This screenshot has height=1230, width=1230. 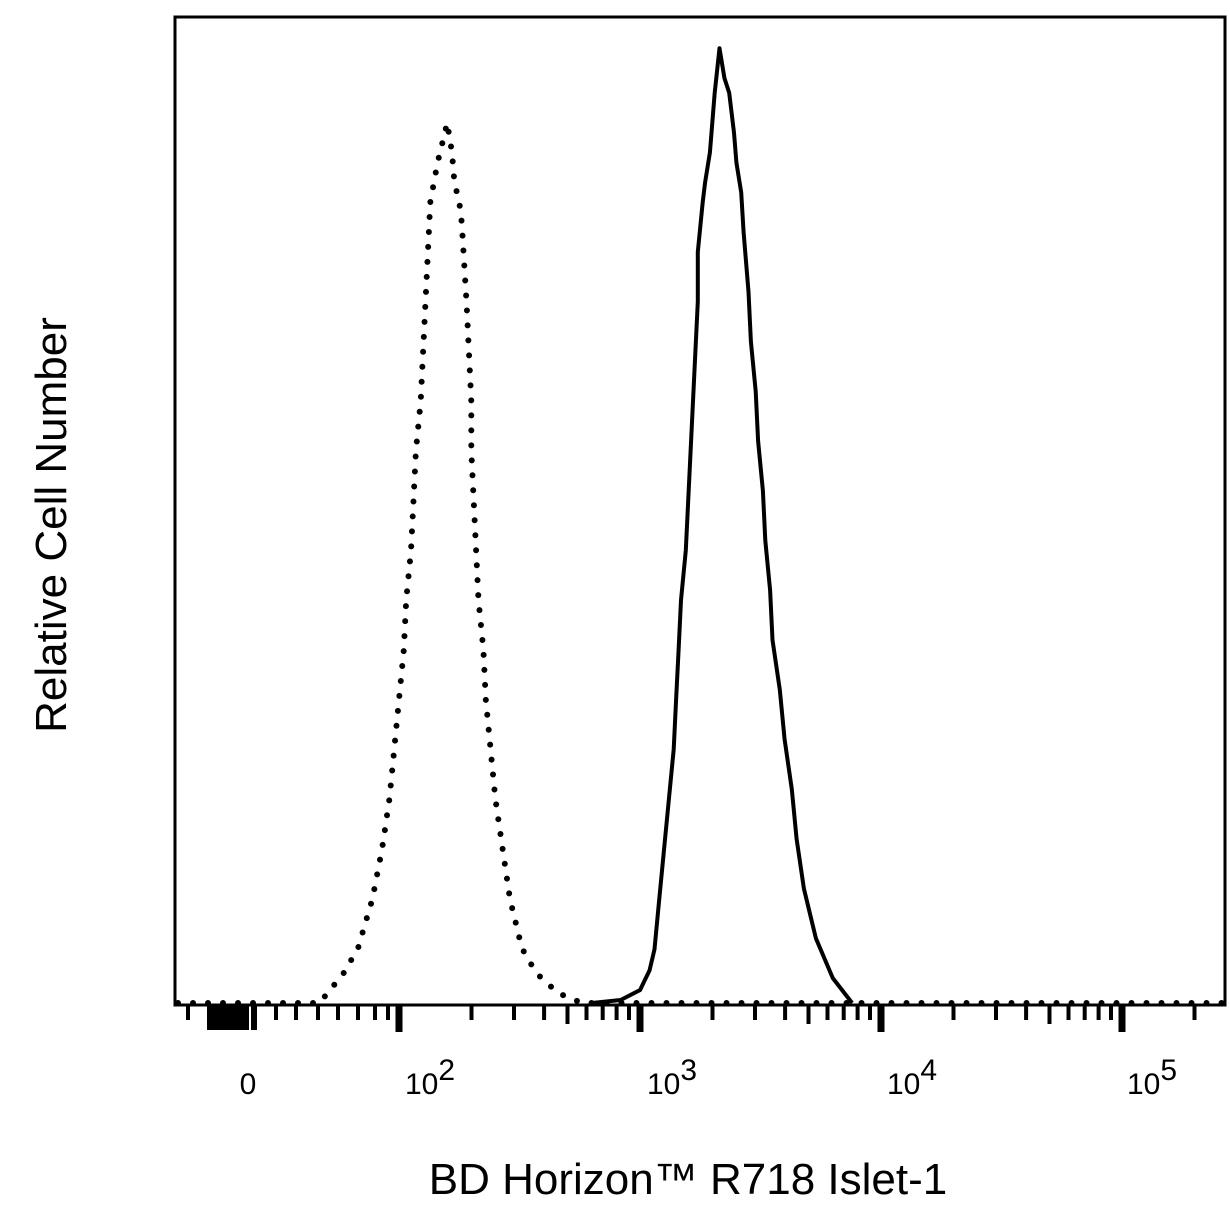 What do you see at coordinates (51, 525) in the screenshot?
I see `y-axis-label: Relative Cell Number` at bounding box center [51, 525].